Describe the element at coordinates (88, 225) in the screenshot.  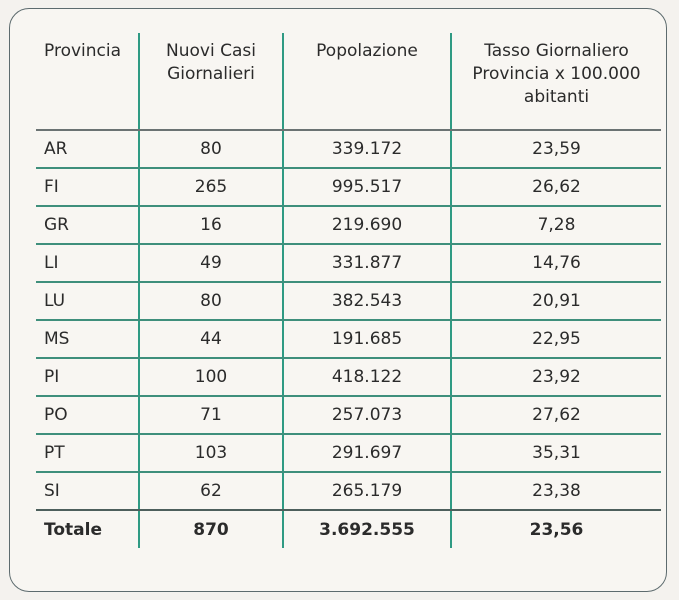
I see `cell-provincia: GR` at that location.